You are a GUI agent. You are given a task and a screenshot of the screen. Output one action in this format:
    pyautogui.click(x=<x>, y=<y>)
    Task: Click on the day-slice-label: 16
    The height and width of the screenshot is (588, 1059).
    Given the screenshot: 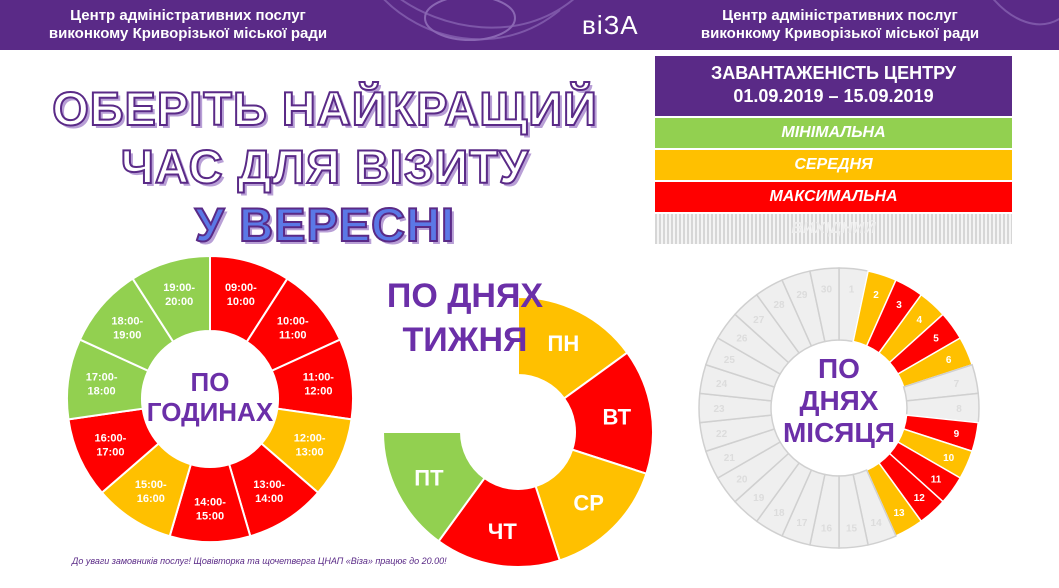 What is the action you would take?
    pyautogui.click(x=827, y=528)
    